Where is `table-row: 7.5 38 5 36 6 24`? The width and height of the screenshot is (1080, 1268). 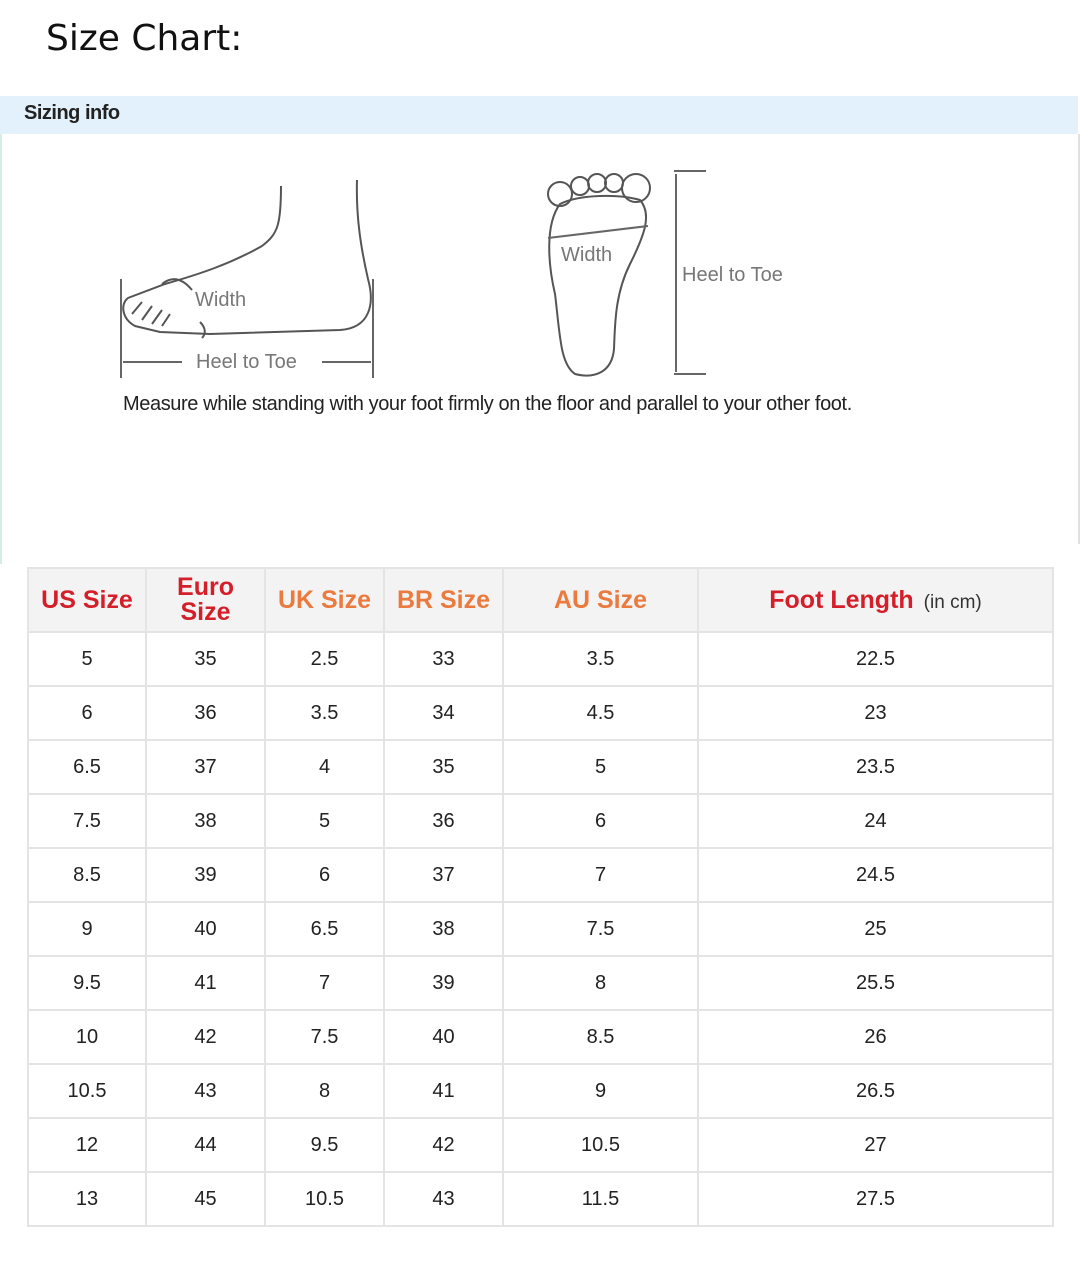 table-row: 7.5 38 5 36 6 24 is located at coordinates (540, 821).